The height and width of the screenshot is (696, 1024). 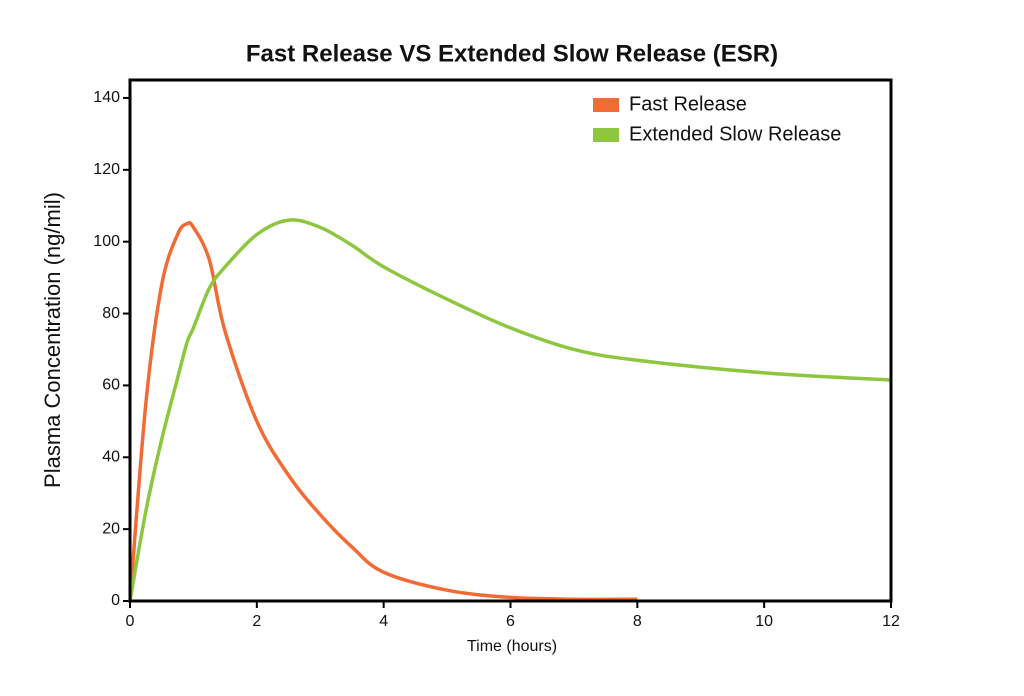 I want to click on legend-label: Fast Release, so click(x=688, y=104).